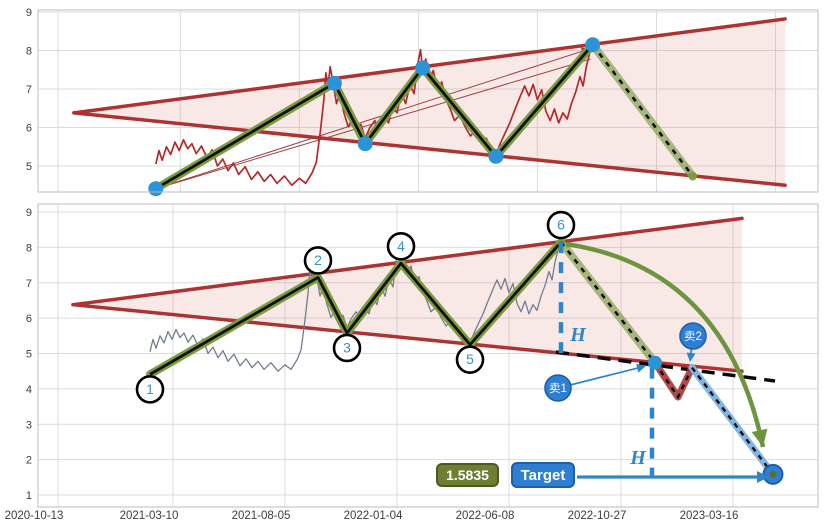  I want to click on wedge-upper-trendline, so click(407, 261).